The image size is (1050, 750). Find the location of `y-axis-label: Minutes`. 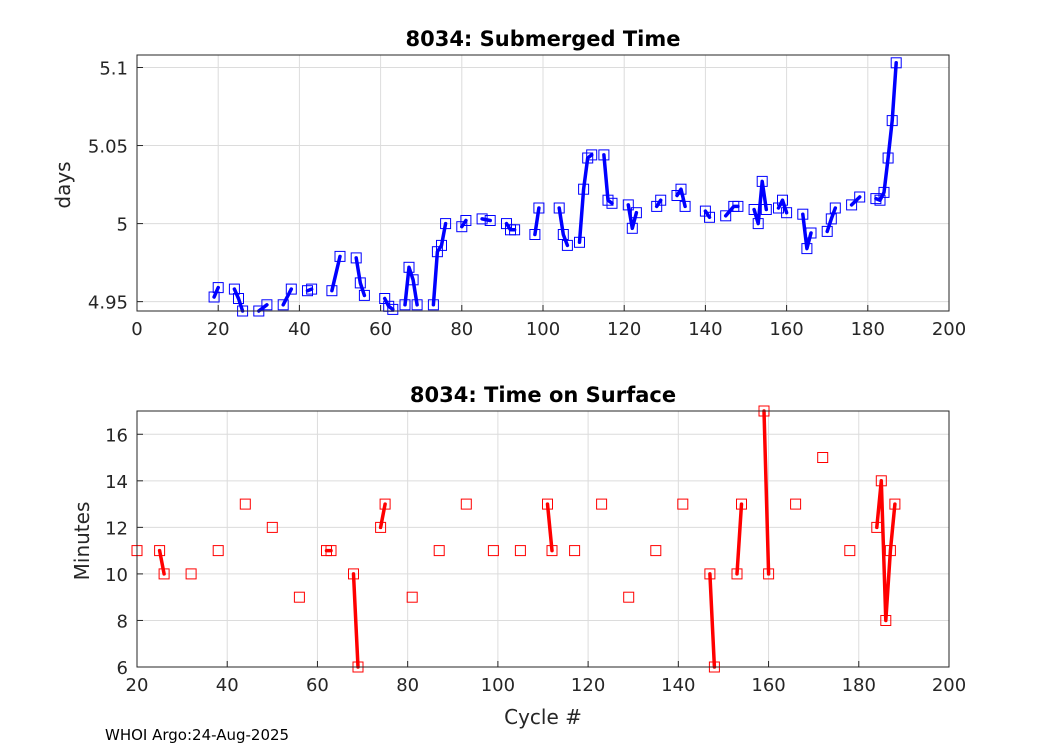

y-axis-label: Minutes is located at coordinates (82, 541).